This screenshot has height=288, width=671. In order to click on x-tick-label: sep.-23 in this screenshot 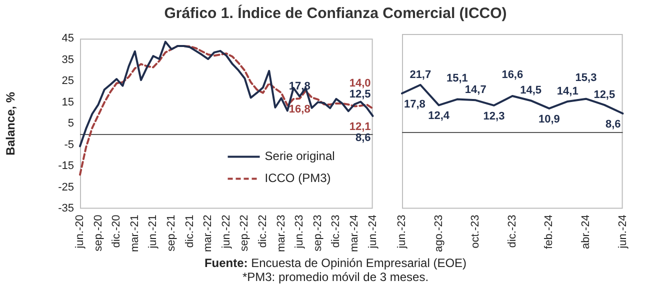, I will do `click(318, 233)`.